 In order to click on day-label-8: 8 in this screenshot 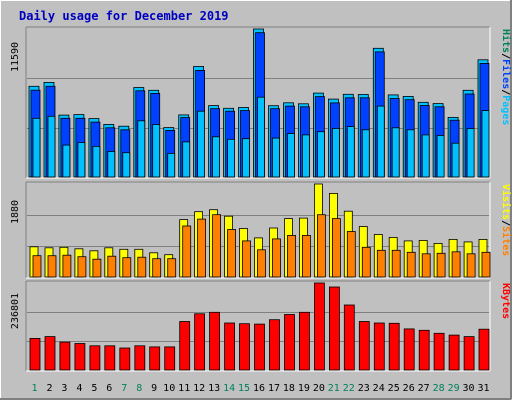, I will do `click(139, 388)`.